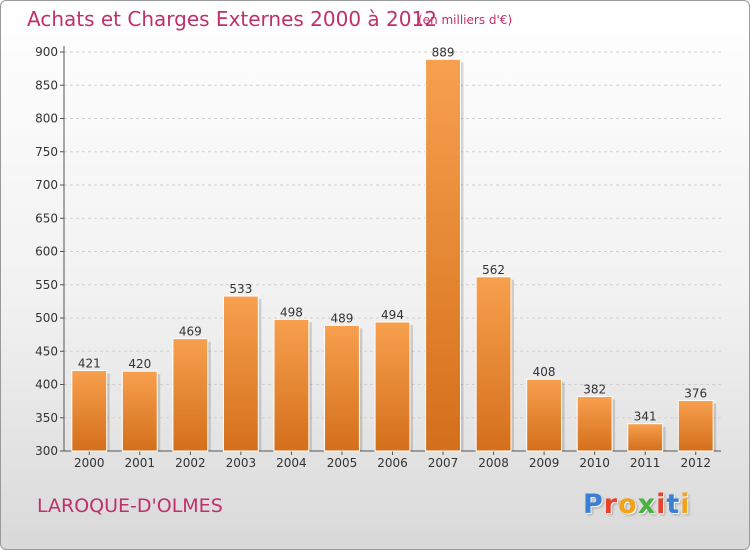 The width and height of the screenshot is (750, 550). Describe the element at coordinates (46, 218) in the screenshot. I see `y-tick-label: 650` at that location.